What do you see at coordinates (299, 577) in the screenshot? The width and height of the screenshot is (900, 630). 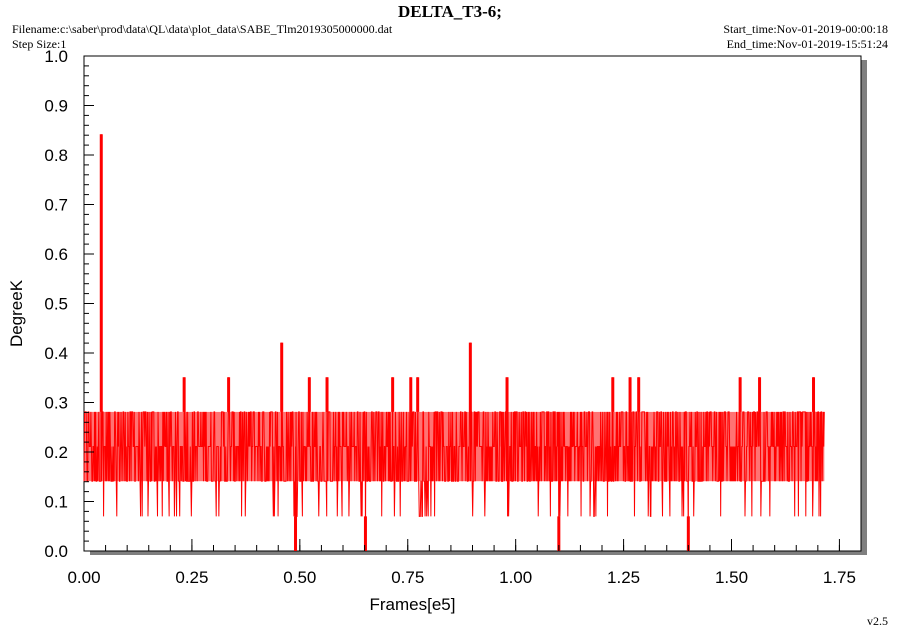 I see `x-tick-label: 0.50` at bounding box center [299, 577].